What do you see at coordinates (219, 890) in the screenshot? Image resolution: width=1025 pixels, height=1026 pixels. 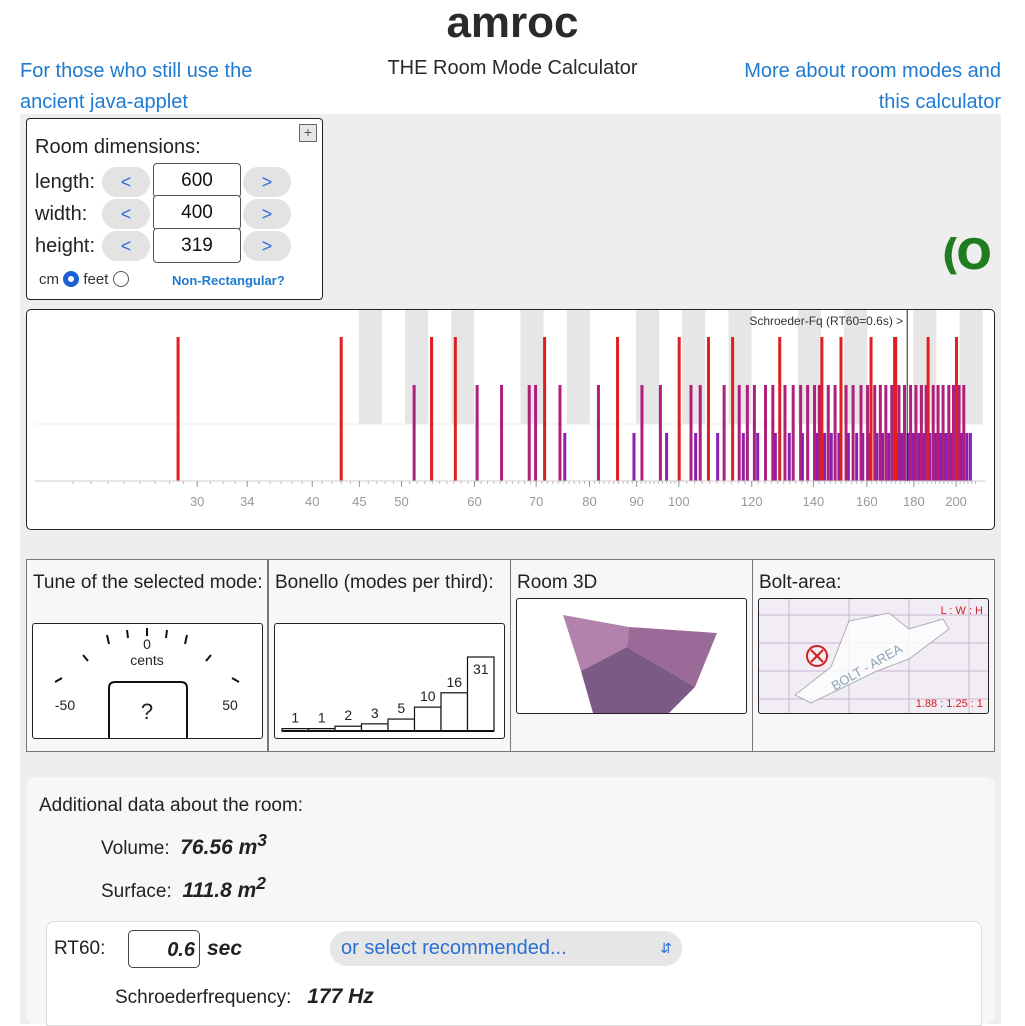 I see `surface-value: 111.8 m` at bounding box center [219, 890].